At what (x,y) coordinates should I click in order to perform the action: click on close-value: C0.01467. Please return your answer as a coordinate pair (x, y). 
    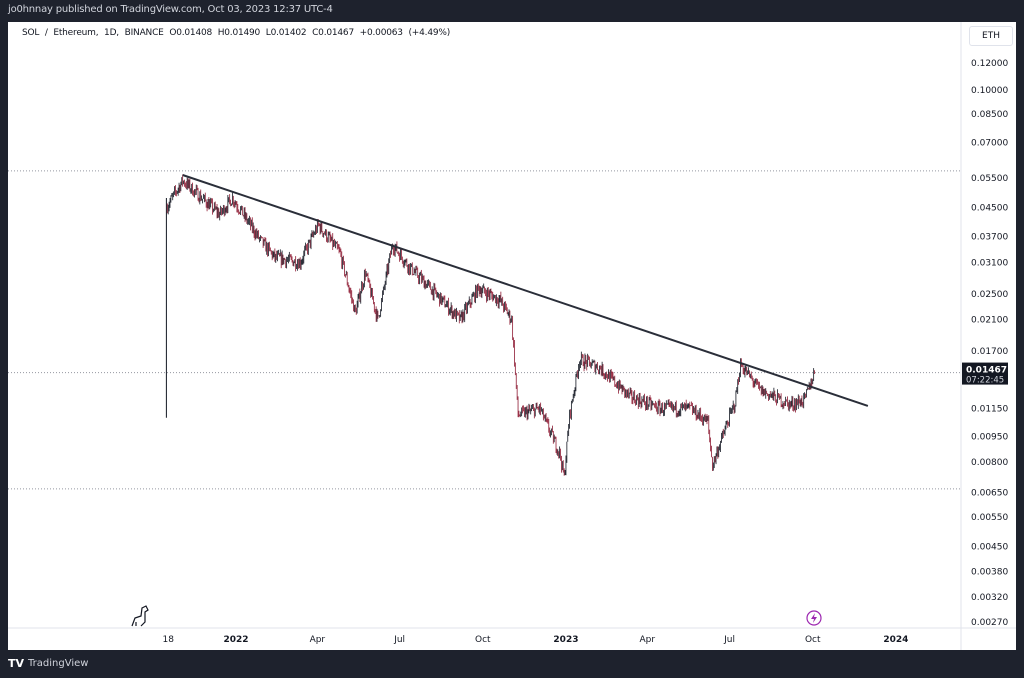
    Looking at the image, I should click on (333, 33).